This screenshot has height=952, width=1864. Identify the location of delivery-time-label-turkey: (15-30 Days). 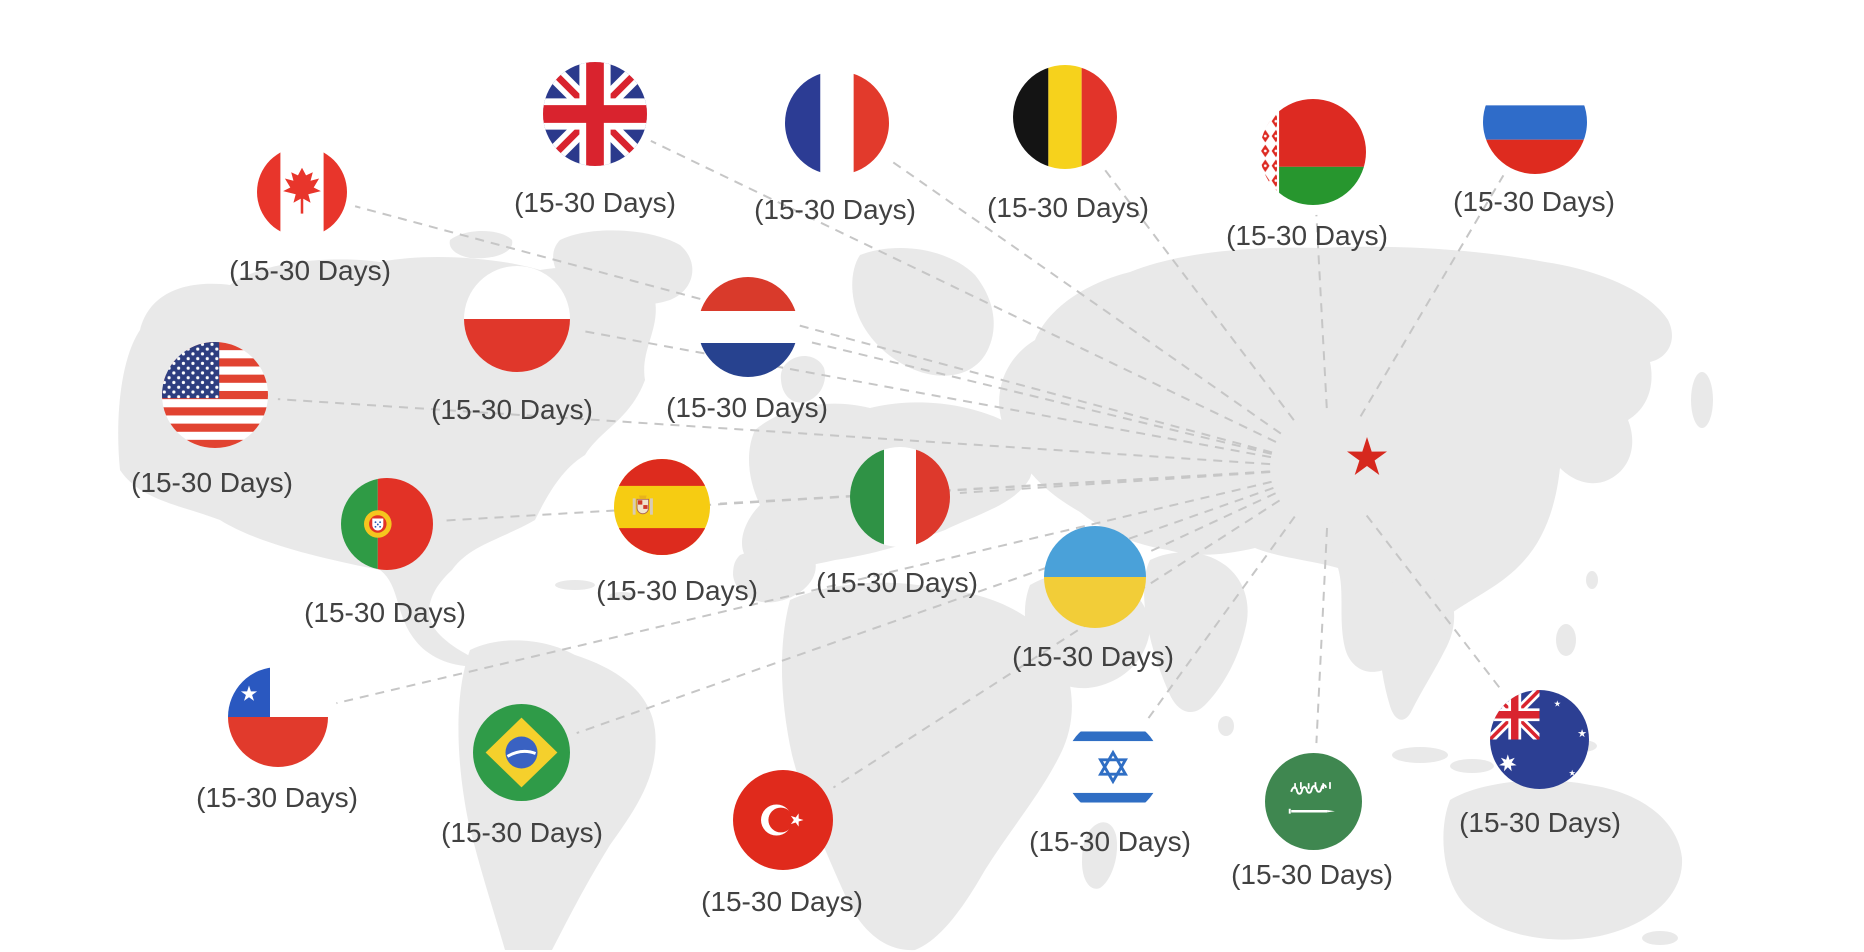
(782, 901).